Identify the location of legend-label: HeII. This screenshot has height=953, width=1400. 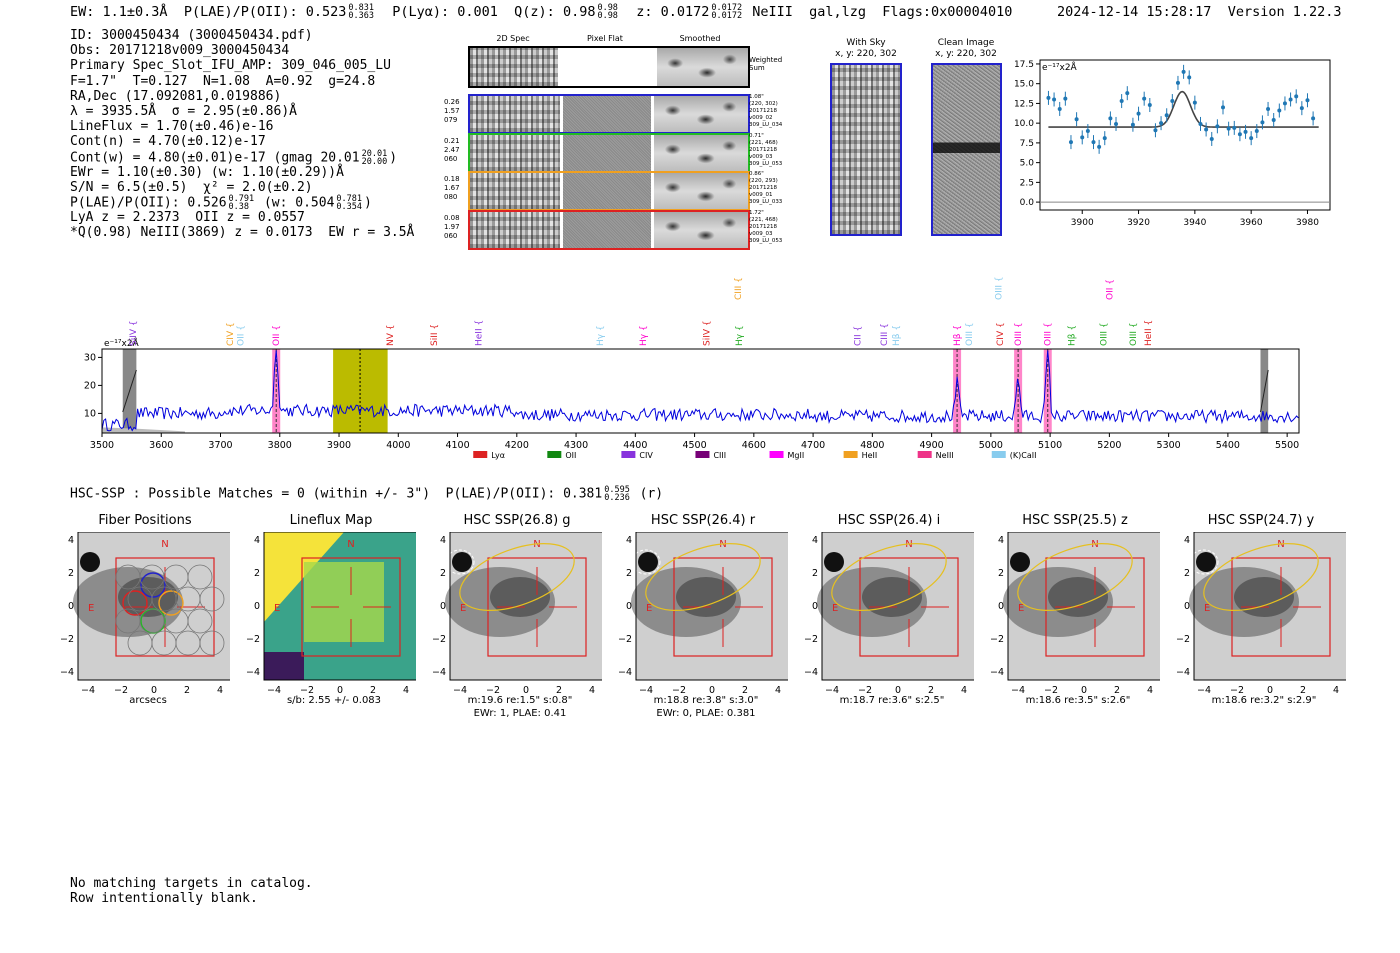
(870, 455).